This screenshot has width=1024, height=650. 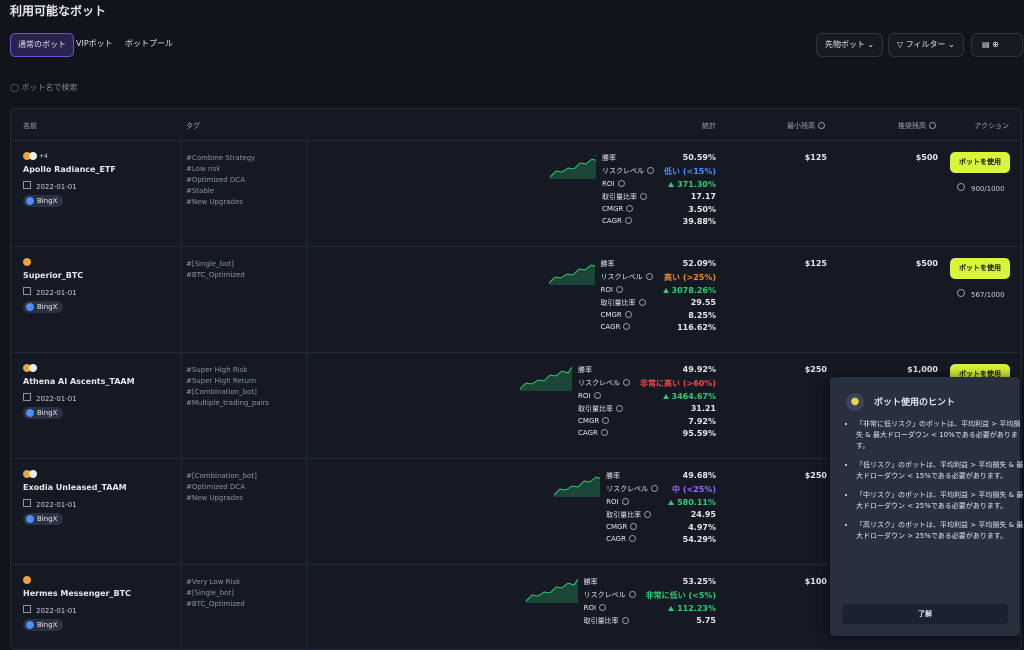 What do you see at coordinates (997, 45) in the screenshot?
I see `view-toggle: ▤ ⊕` at bounding box center [997, 45].